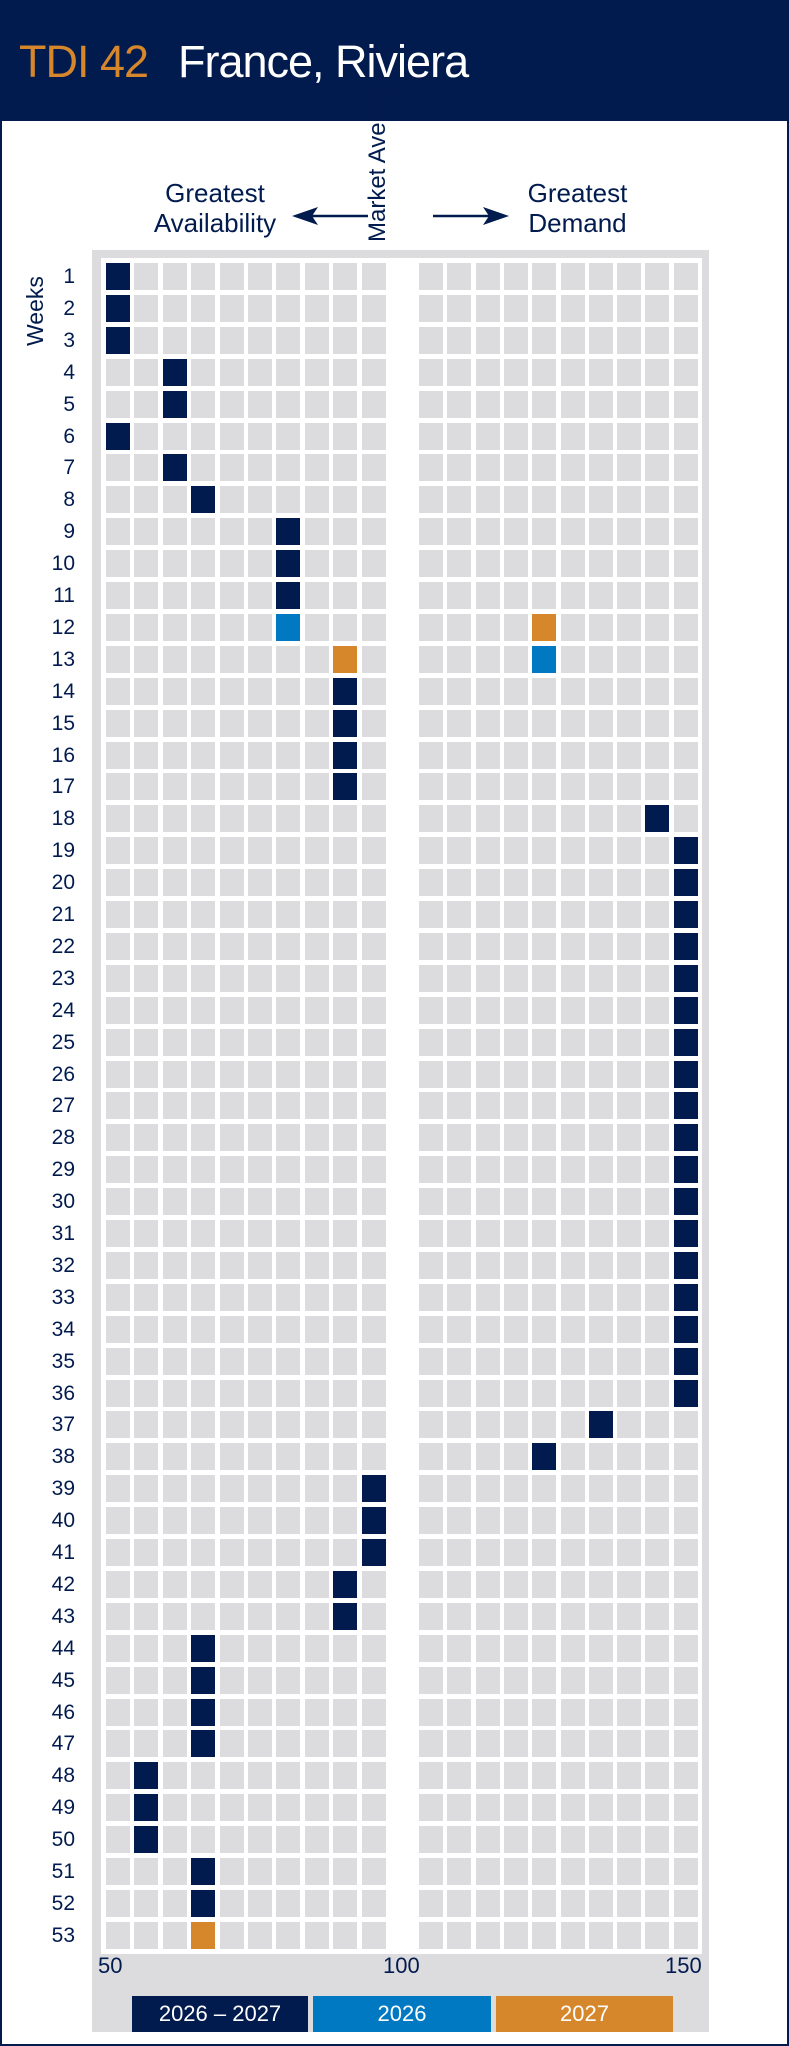 The height and width of the screenshot is (2046, 789). I want to click on heatmap-mark-2026, so click(288, 627).